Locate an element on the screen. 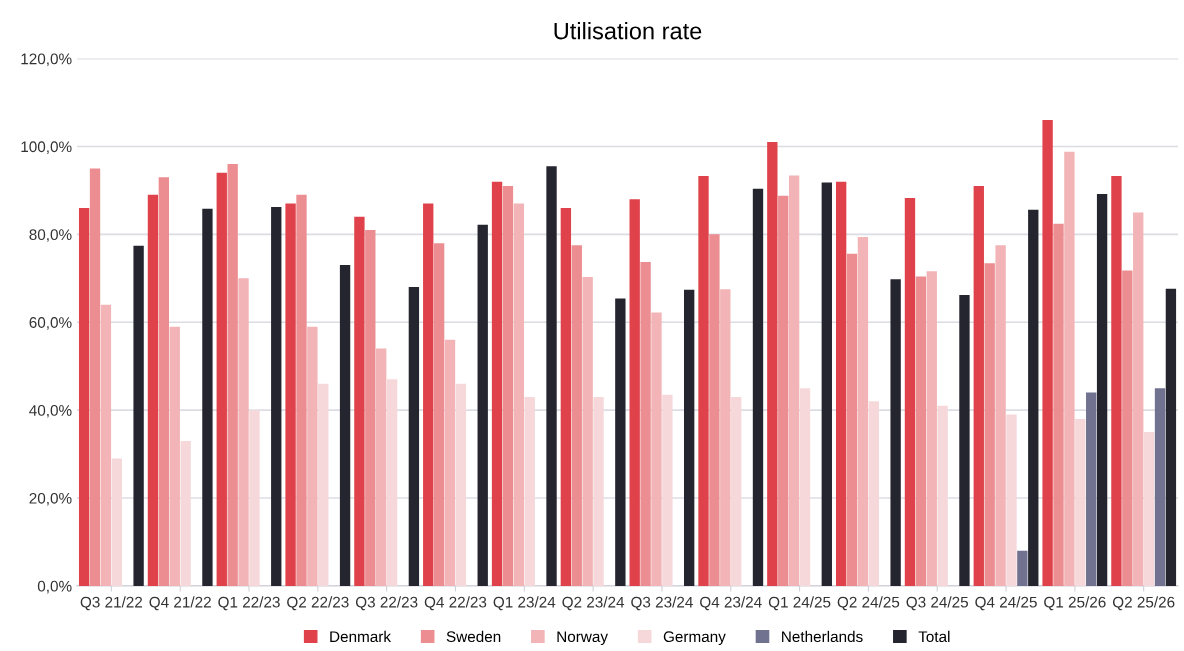 The width and height of the screenshot is (1184, 651). y-tick-label: 60,0% is located at coordinates (50, 323).